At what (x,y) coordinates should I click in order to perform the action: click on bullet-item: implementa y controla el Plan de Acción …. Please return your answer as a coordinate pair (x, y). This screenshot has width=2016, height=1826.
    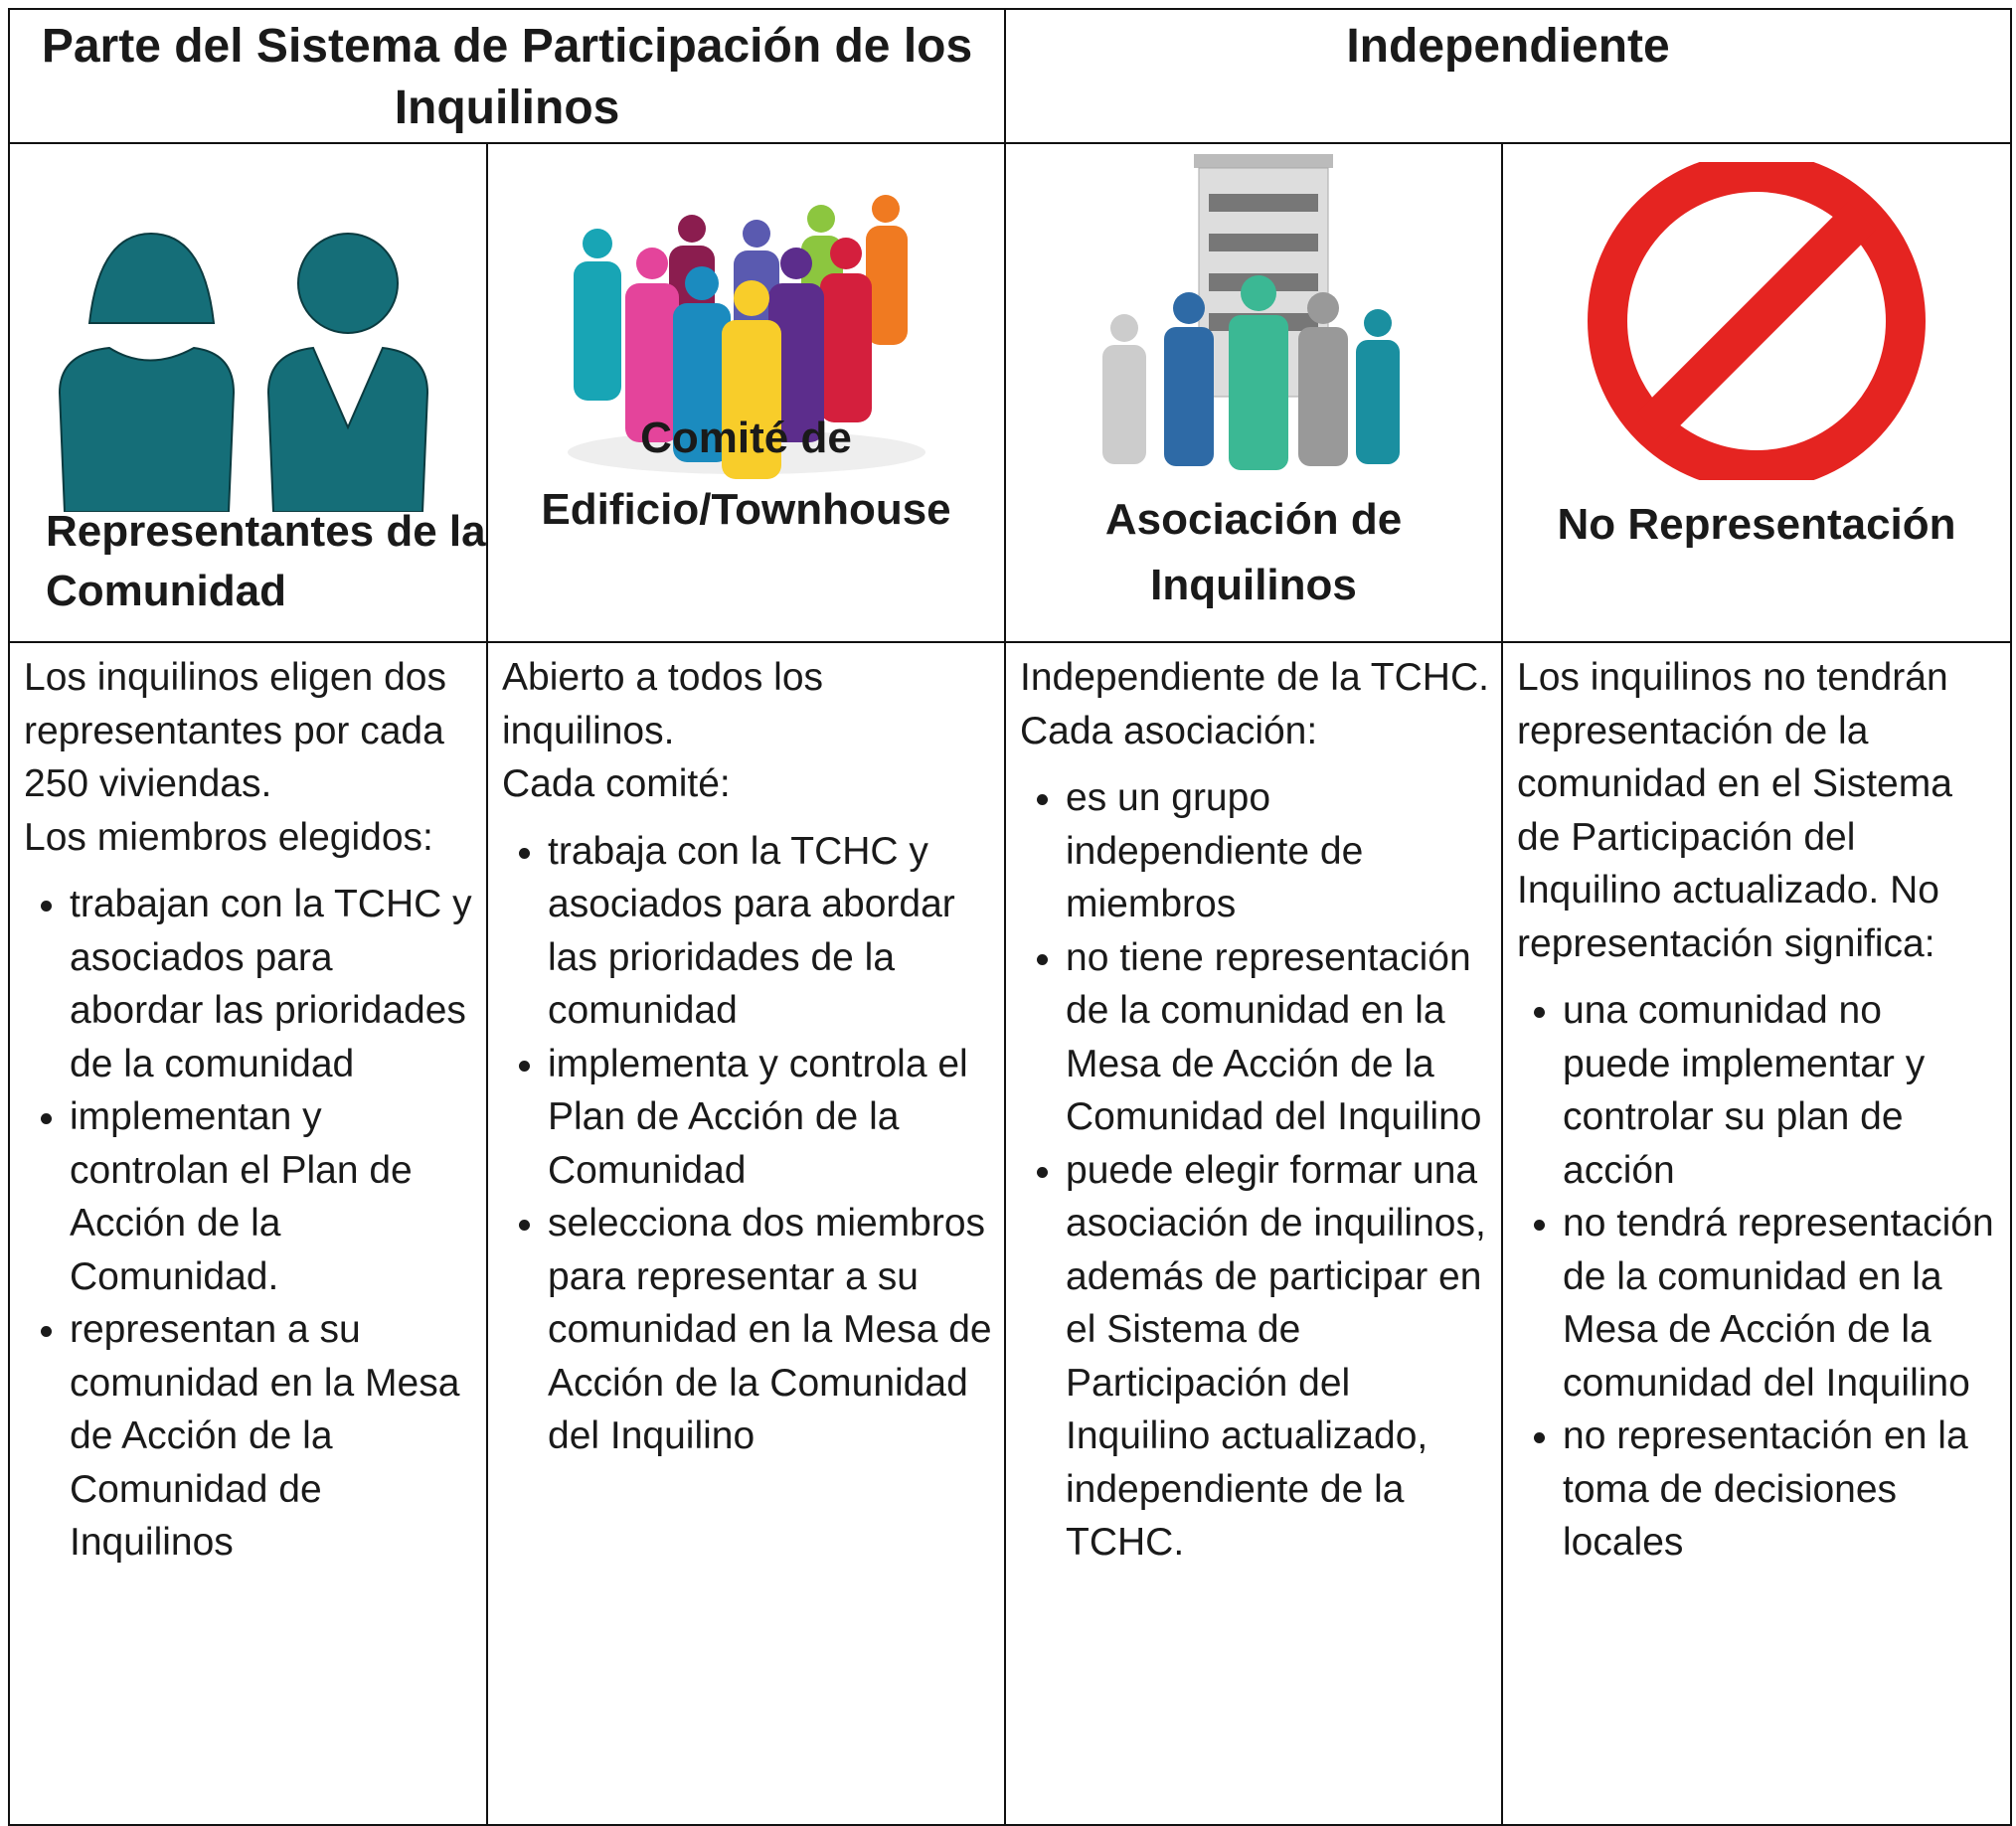
    Looking at the image, I should click on (770, 1118).